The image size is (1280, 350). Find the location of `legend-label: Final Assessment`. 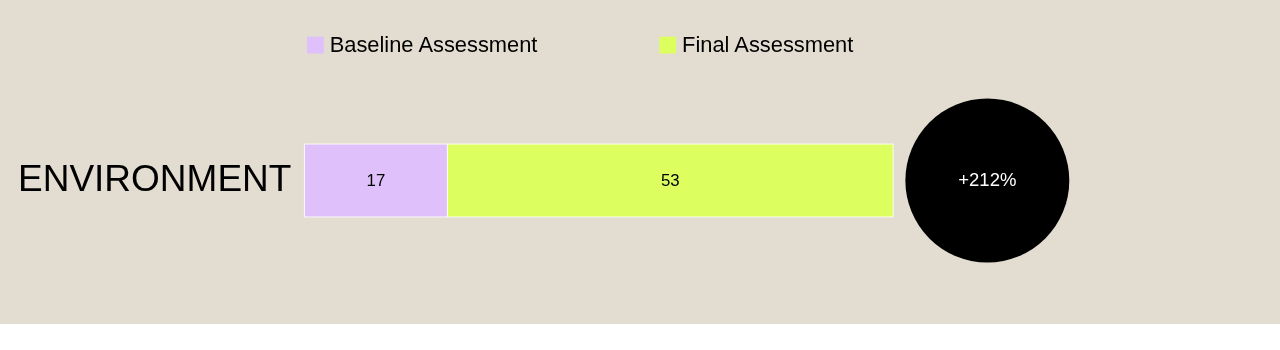

legend-label: Final Assessment is located at coordinates (768, 44).